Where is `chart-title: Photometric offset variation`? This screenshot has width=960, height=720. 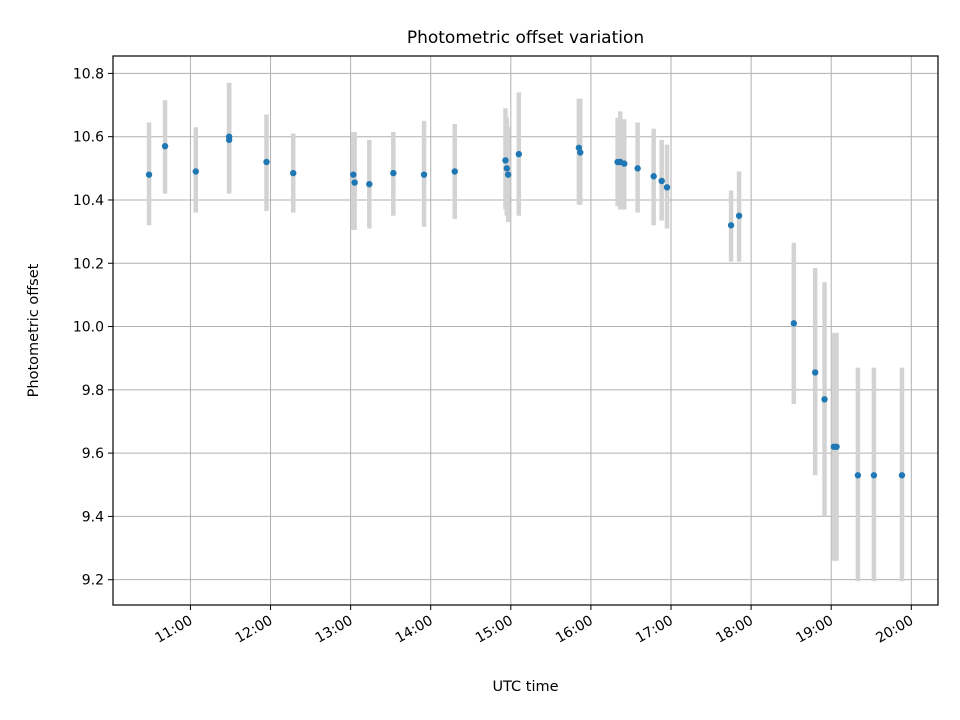
chart-title: Photometric offset variation is located at coordinates (525, 38).